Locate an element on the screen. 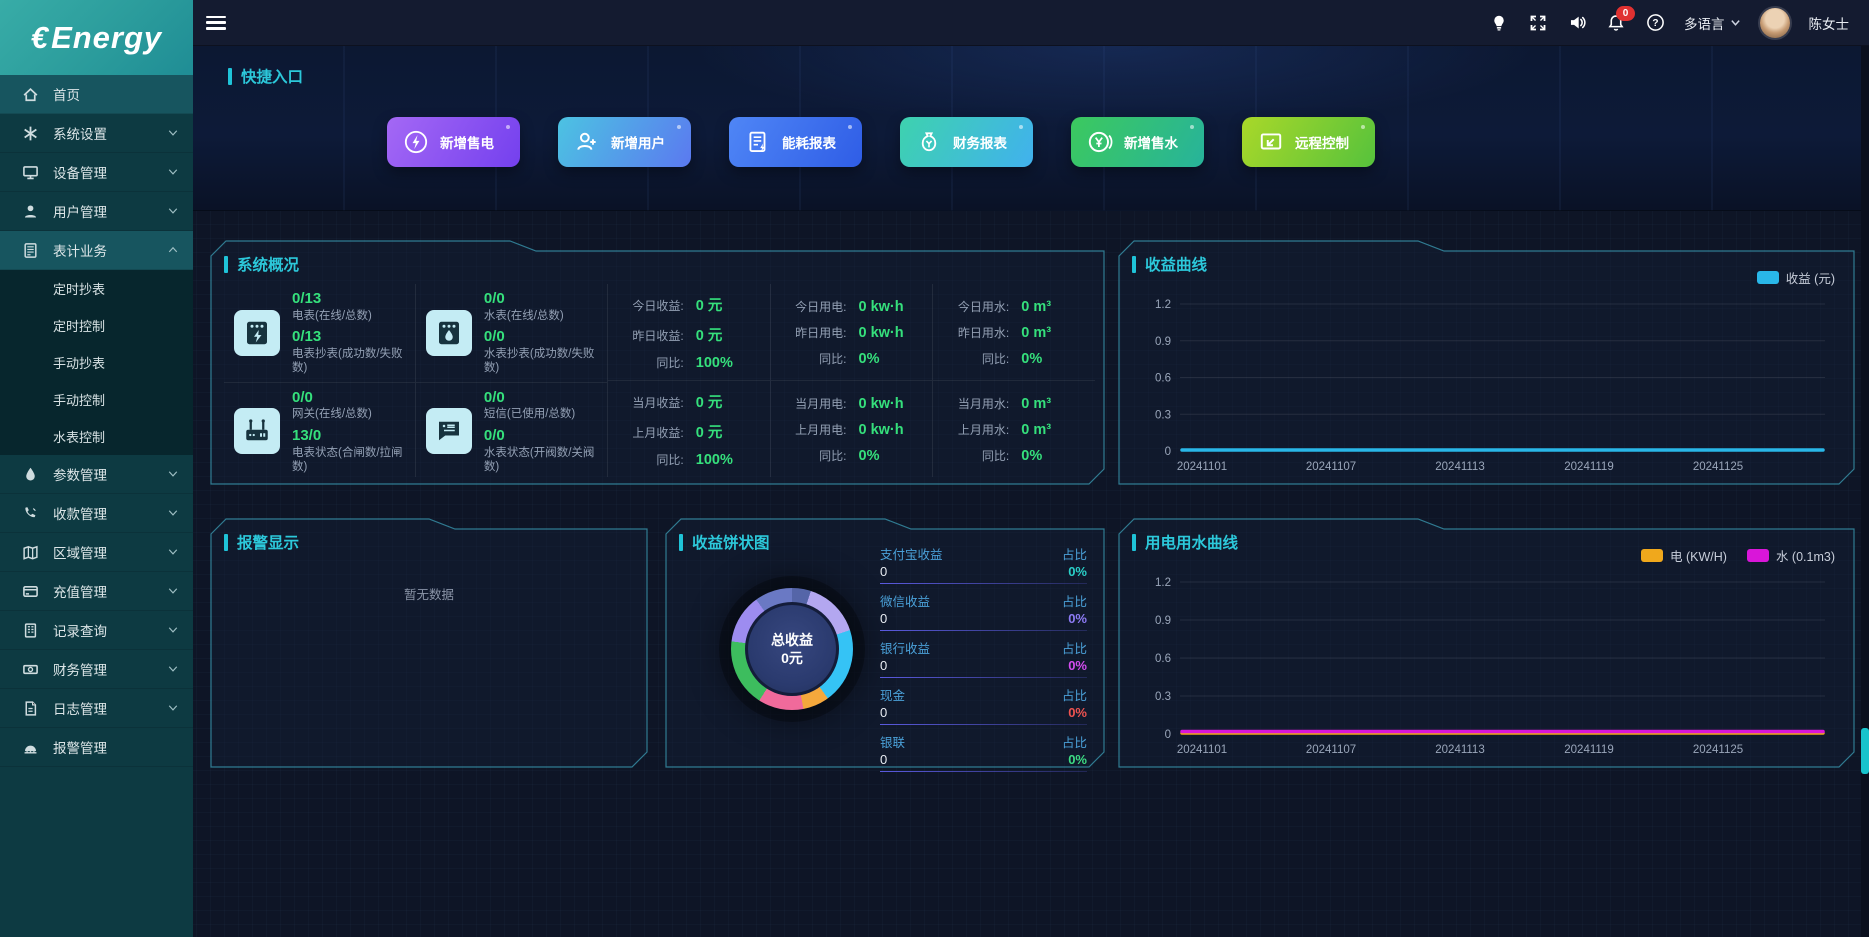 The width and height of the screenshot is (1869, 937). language-selector: 多语言 is located at coordinates (1712, 23).